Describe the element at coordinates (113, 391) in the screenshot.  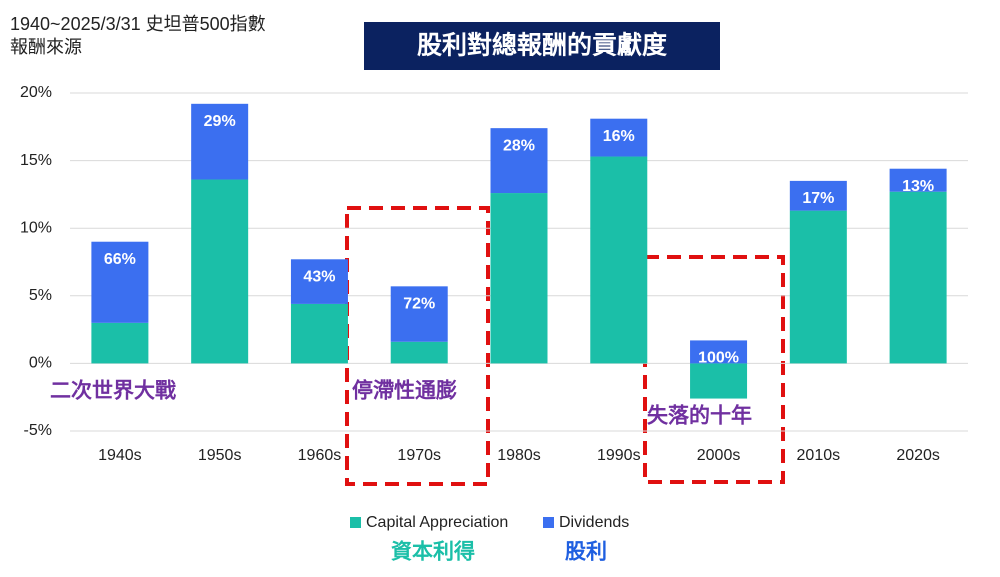
I see `annotation: 二次世界大戰` at that location.